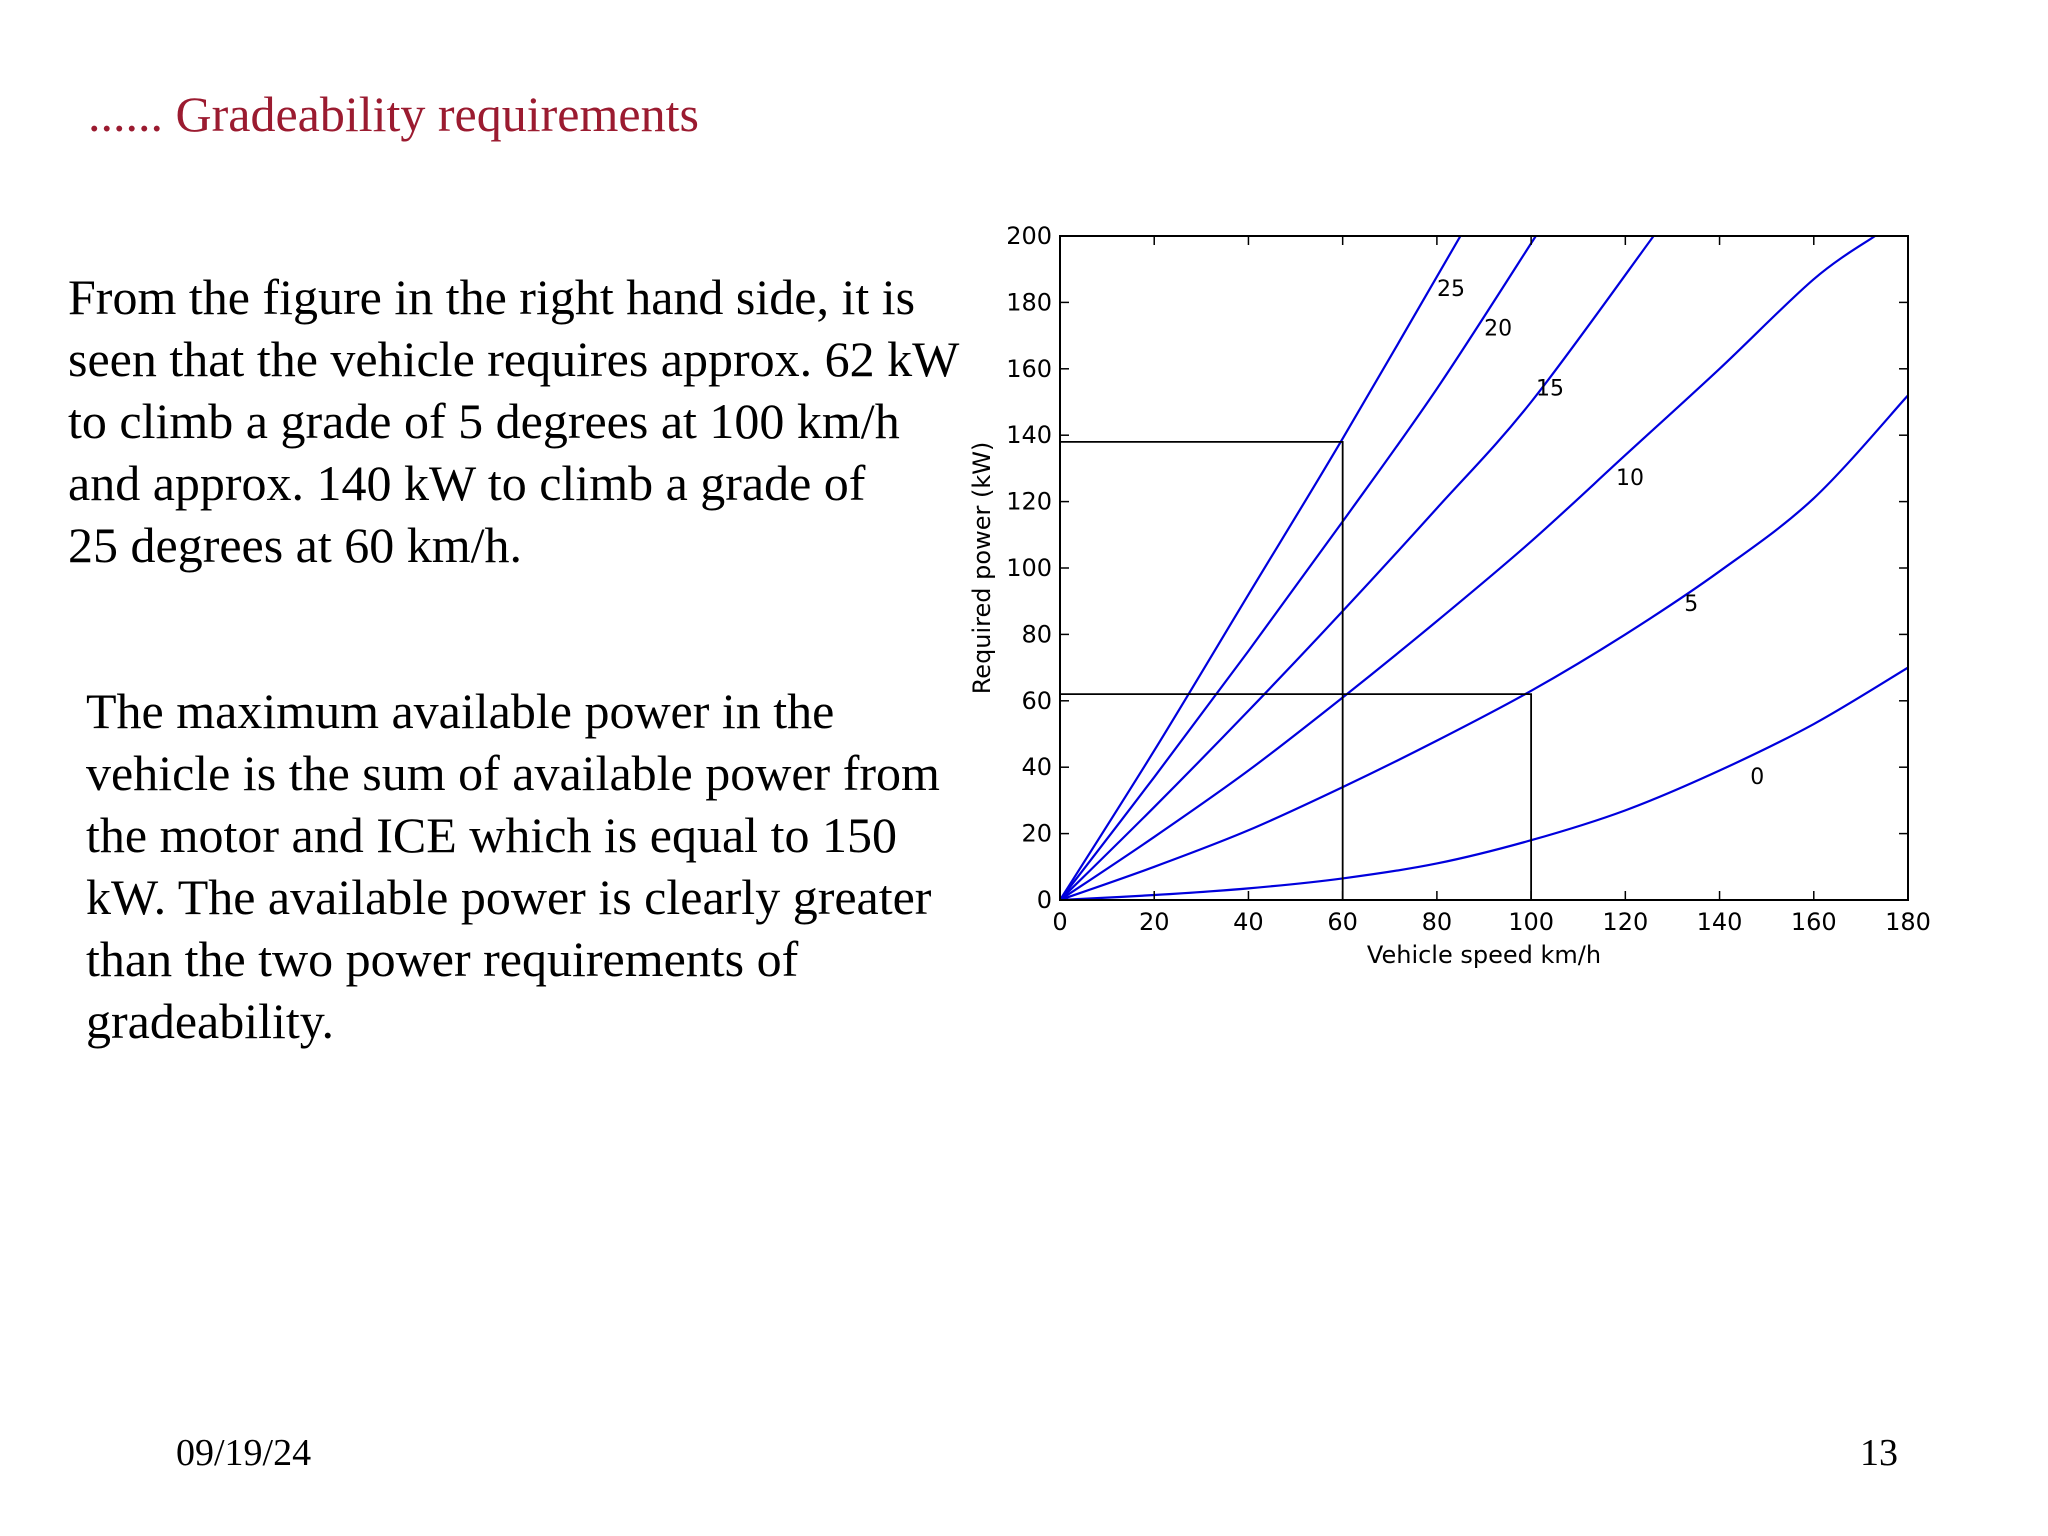 This screenshot has height=1536, width=2048. Describe the element at coordinates (1036, 767) in the screenshot. I see `y-tick-label: 40` at that location.